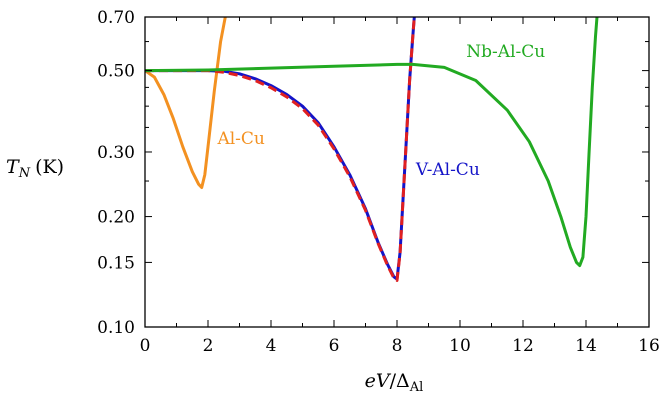  What do you see at coordinates (523, 346) in the screenshot?
I see `x-tick-label: 12` at bounding box center [523, 346].